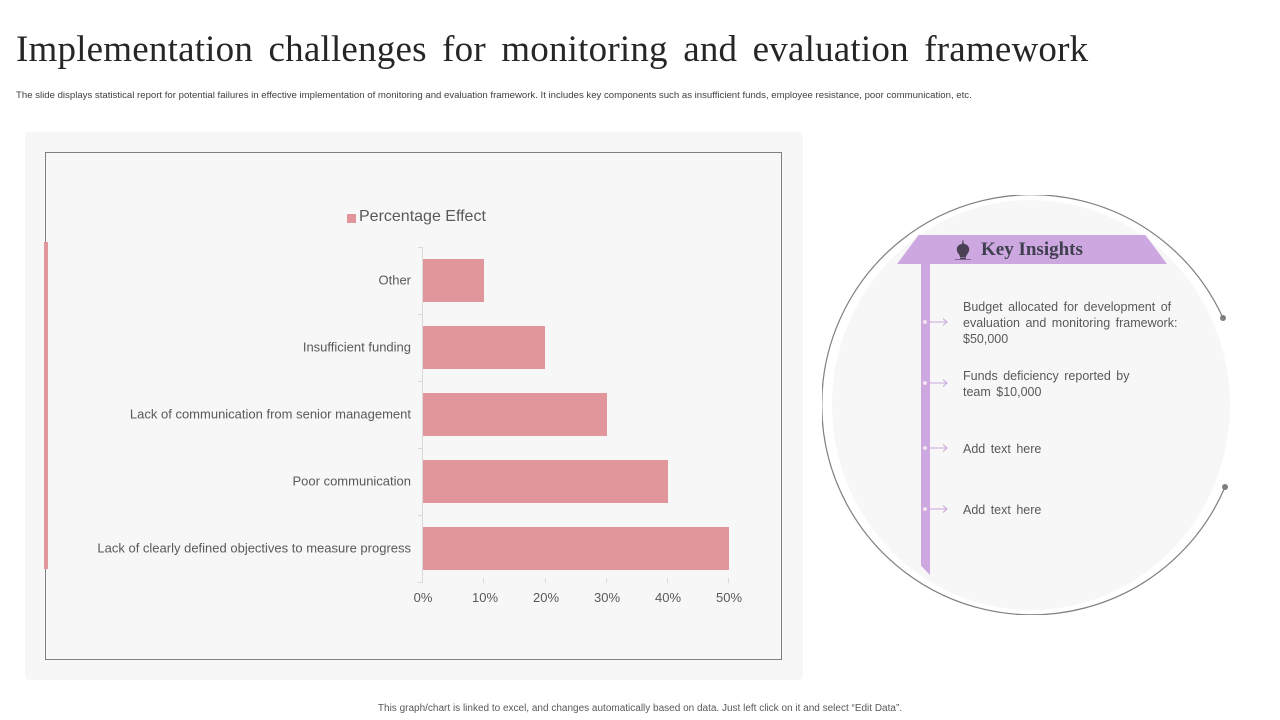 The image size is (1280, 720). Describe the element at coordinates (356, 347) in the screenshot. I see `category-label: Insufficient funding` at that location.